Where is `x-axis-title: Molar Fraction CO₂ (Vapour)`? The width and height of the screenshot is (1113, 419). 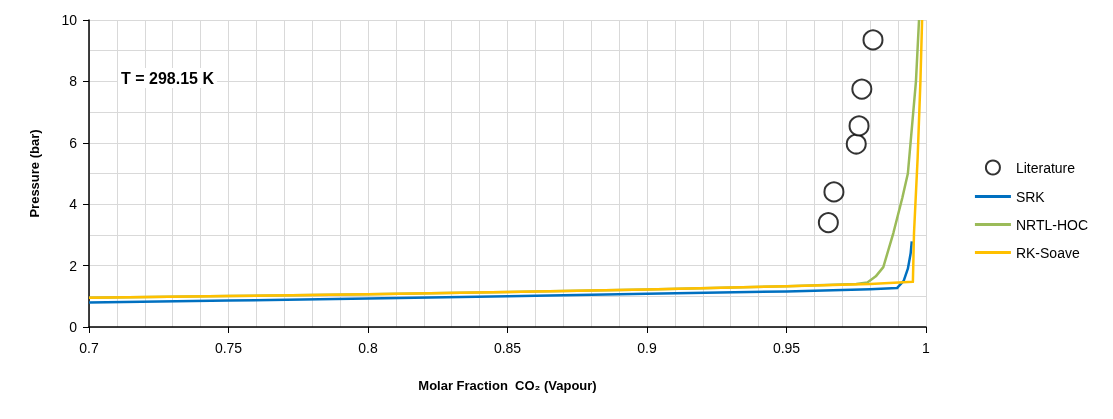 x-axis-title: Molar Fraction CO₂ (Vapour) is located at coordinates (507, 385).